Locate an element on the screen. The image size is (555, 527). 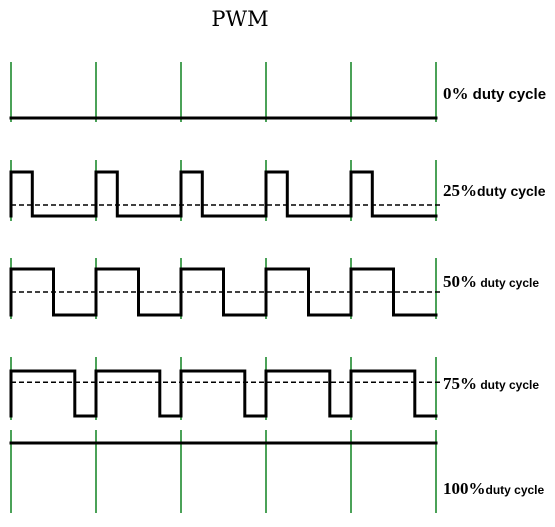
row-25-duty: 25%duty cycle is located at coordinates (277, 190).